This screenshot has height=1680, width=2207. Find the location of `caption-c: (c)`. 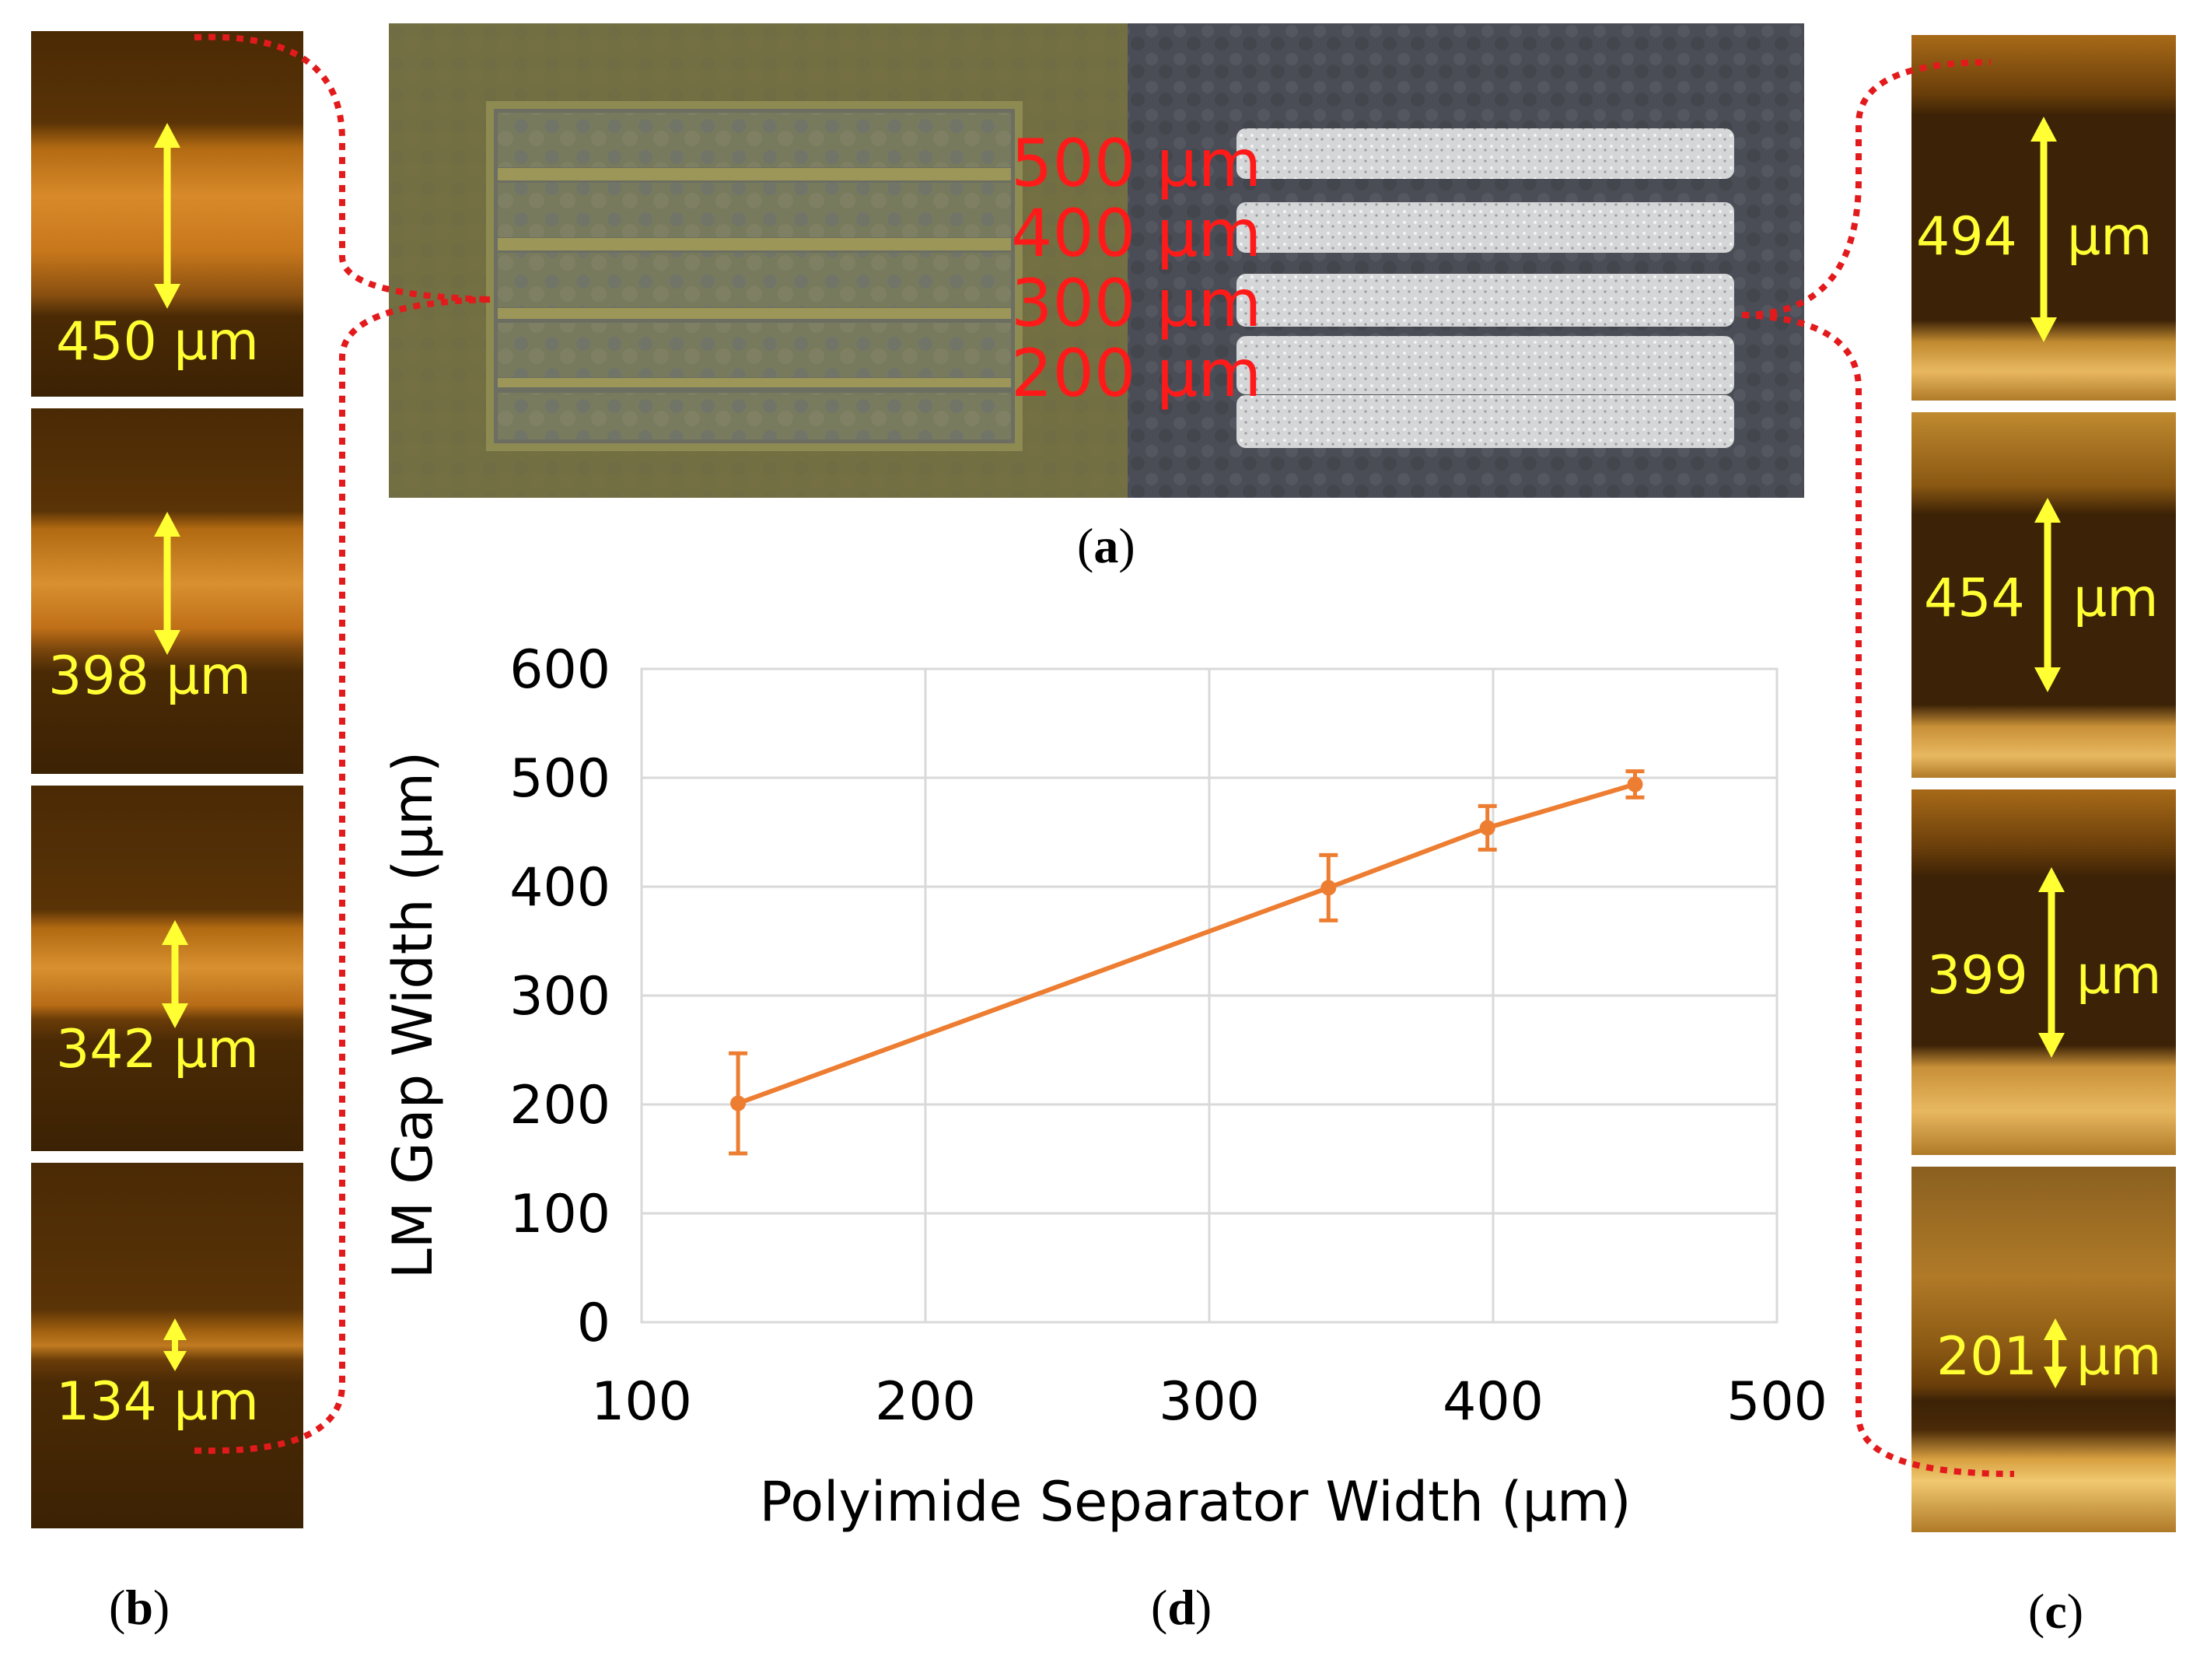

caption-c: (c) is located at coordinates (2056, 1612).